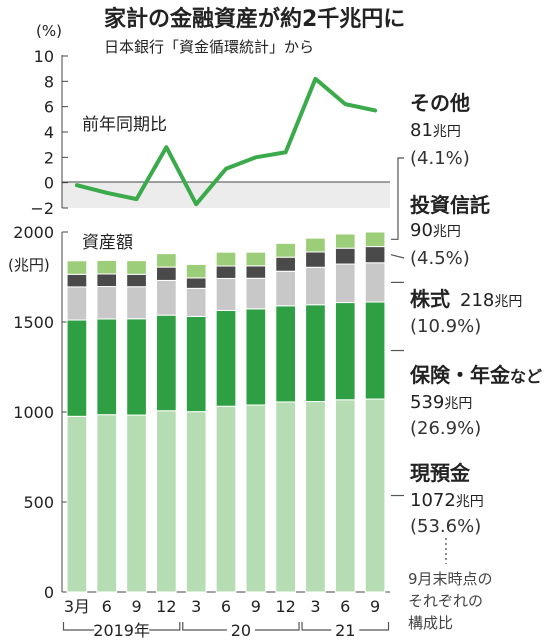 This screenshot has height=640, width=552. Describe the element at coordinates (49, 183) in the screenshot. I see `line-y-tick-label: 0` at that location.